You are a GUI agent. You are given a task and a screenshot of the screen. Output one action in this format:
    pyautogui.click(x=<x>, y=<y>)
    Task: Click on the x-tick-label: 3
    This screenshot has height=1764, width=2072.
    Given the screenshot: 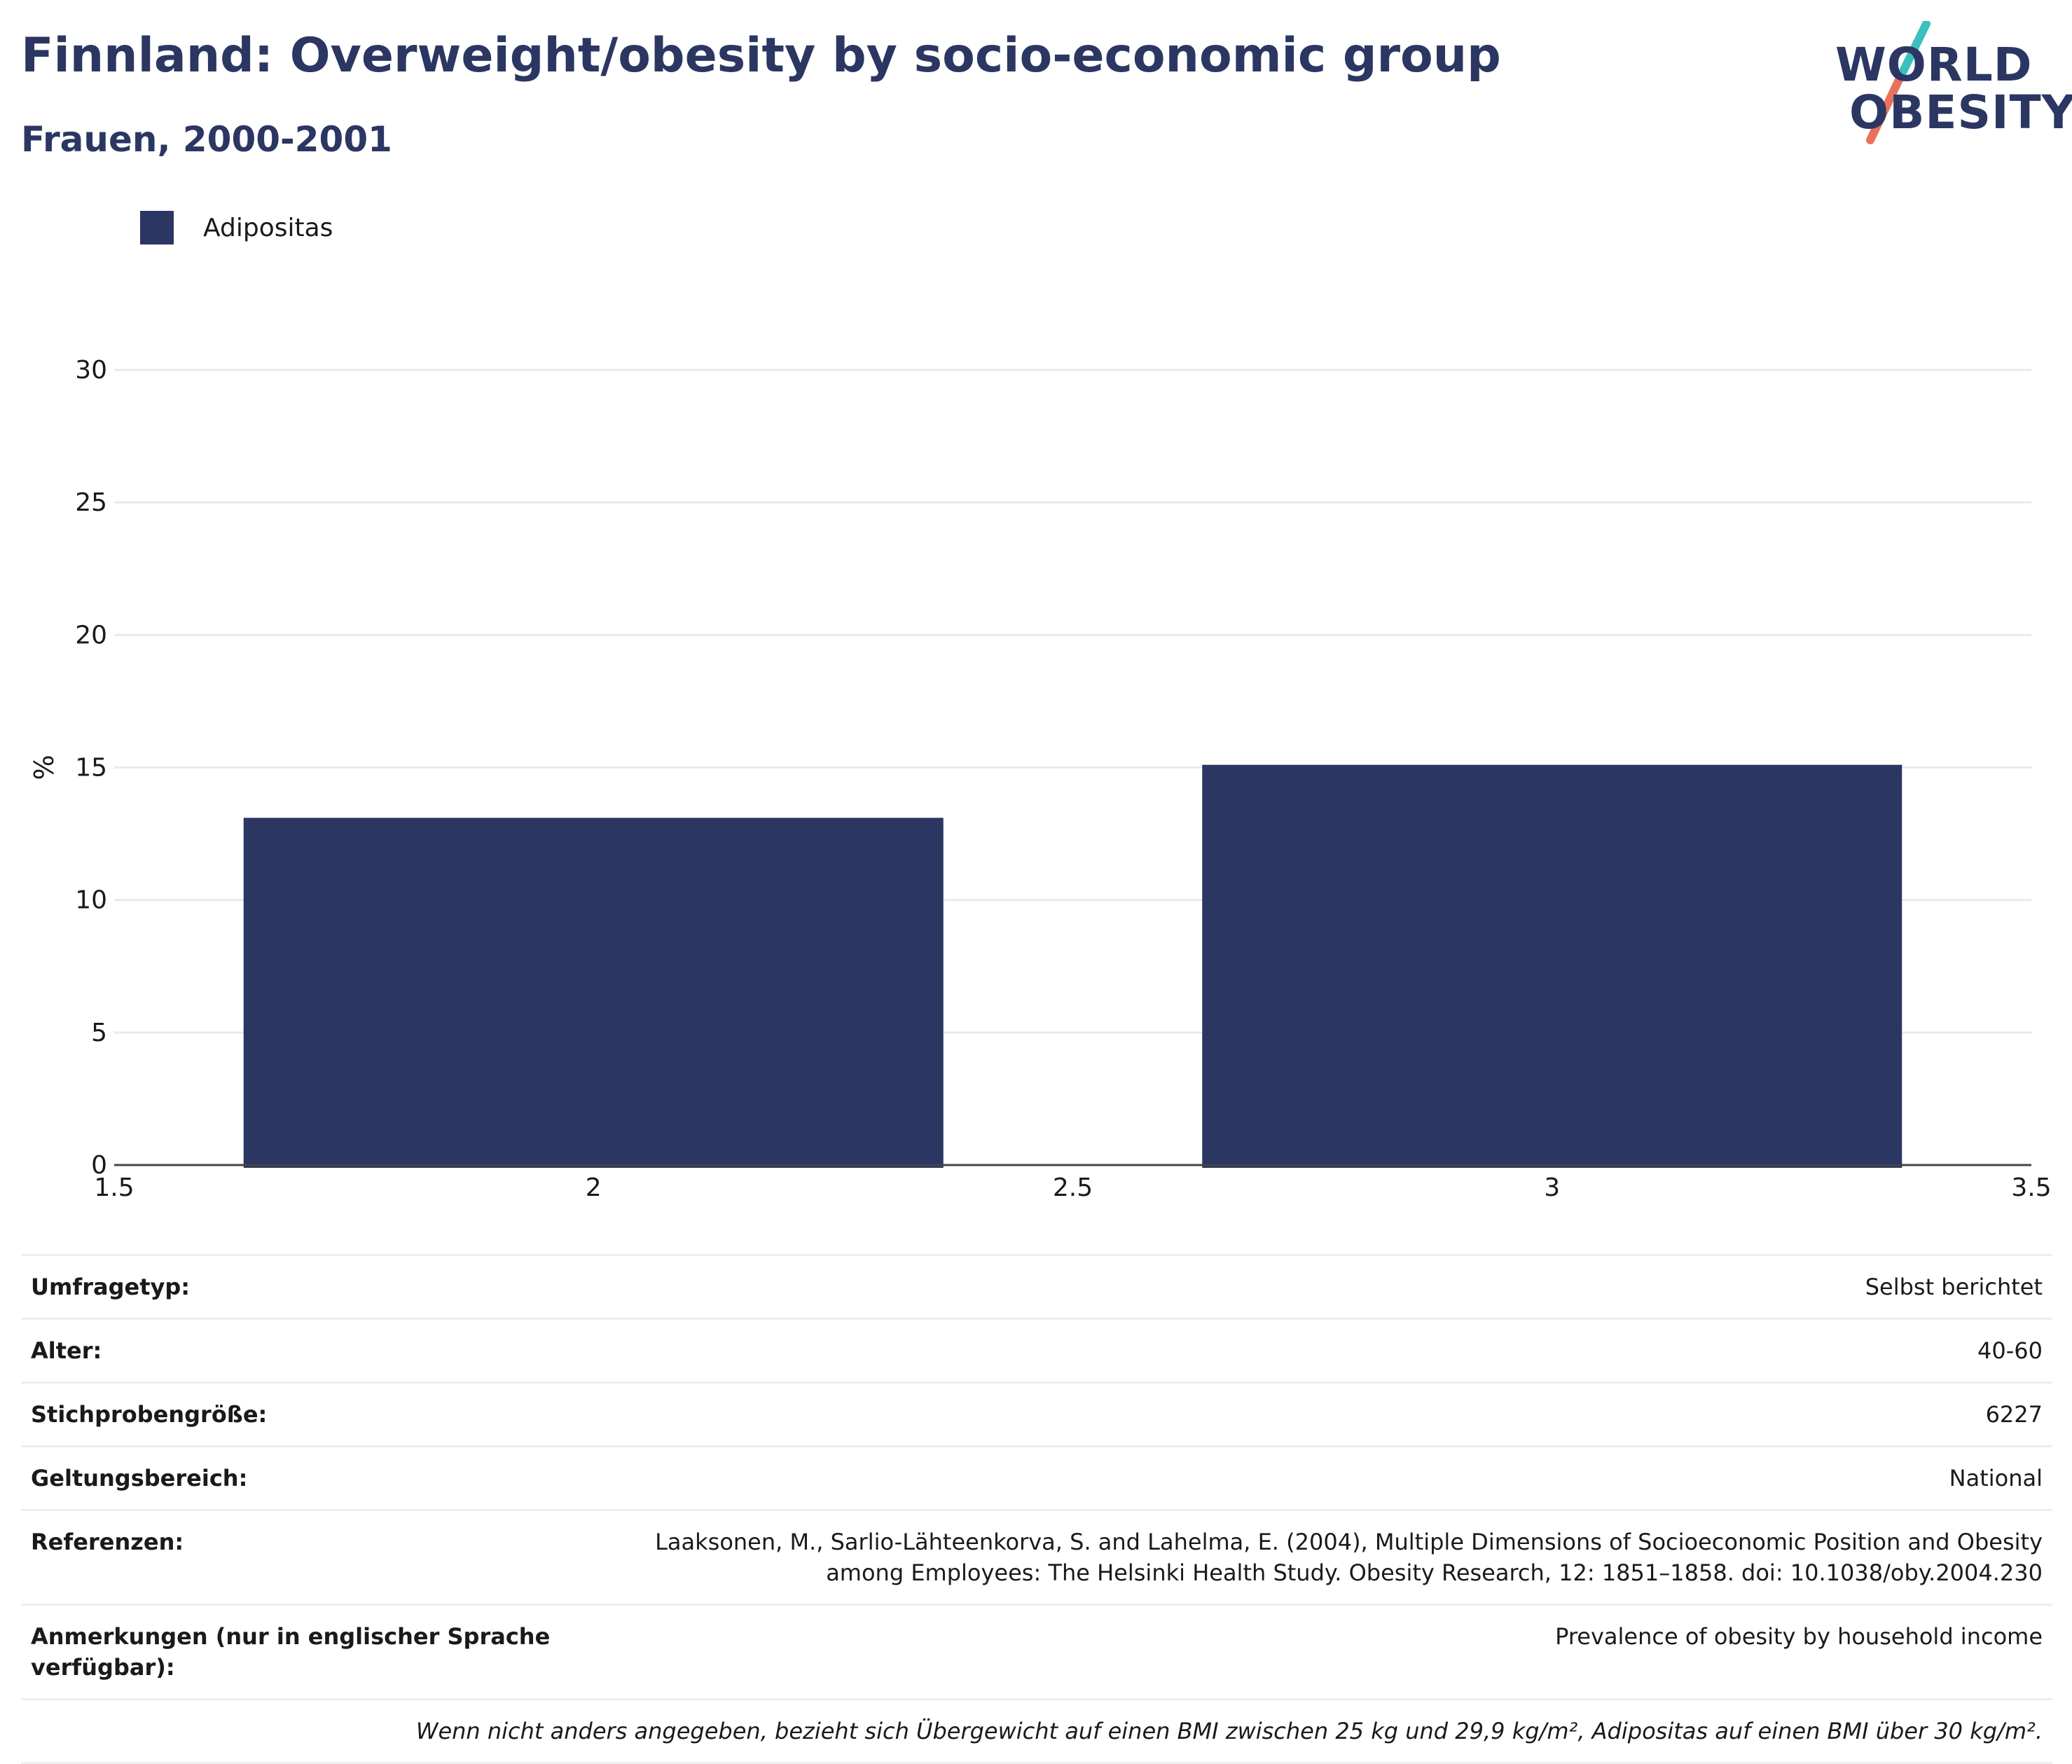 What is the action you would take?
    pyautogui.click(x=1552, y=1187)
    